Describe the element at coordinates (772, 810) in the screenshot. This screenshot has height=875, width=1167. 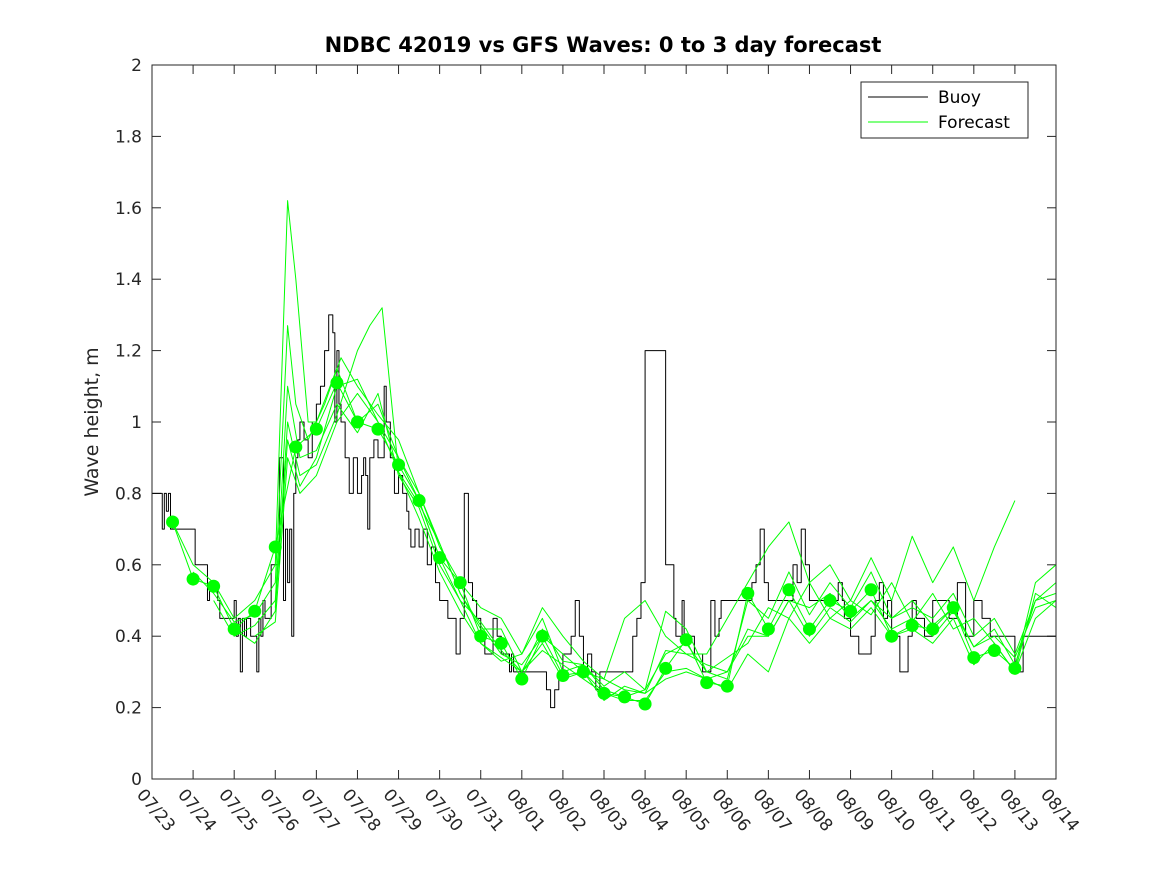
I see `x-tick-label: 08/07` at that location.